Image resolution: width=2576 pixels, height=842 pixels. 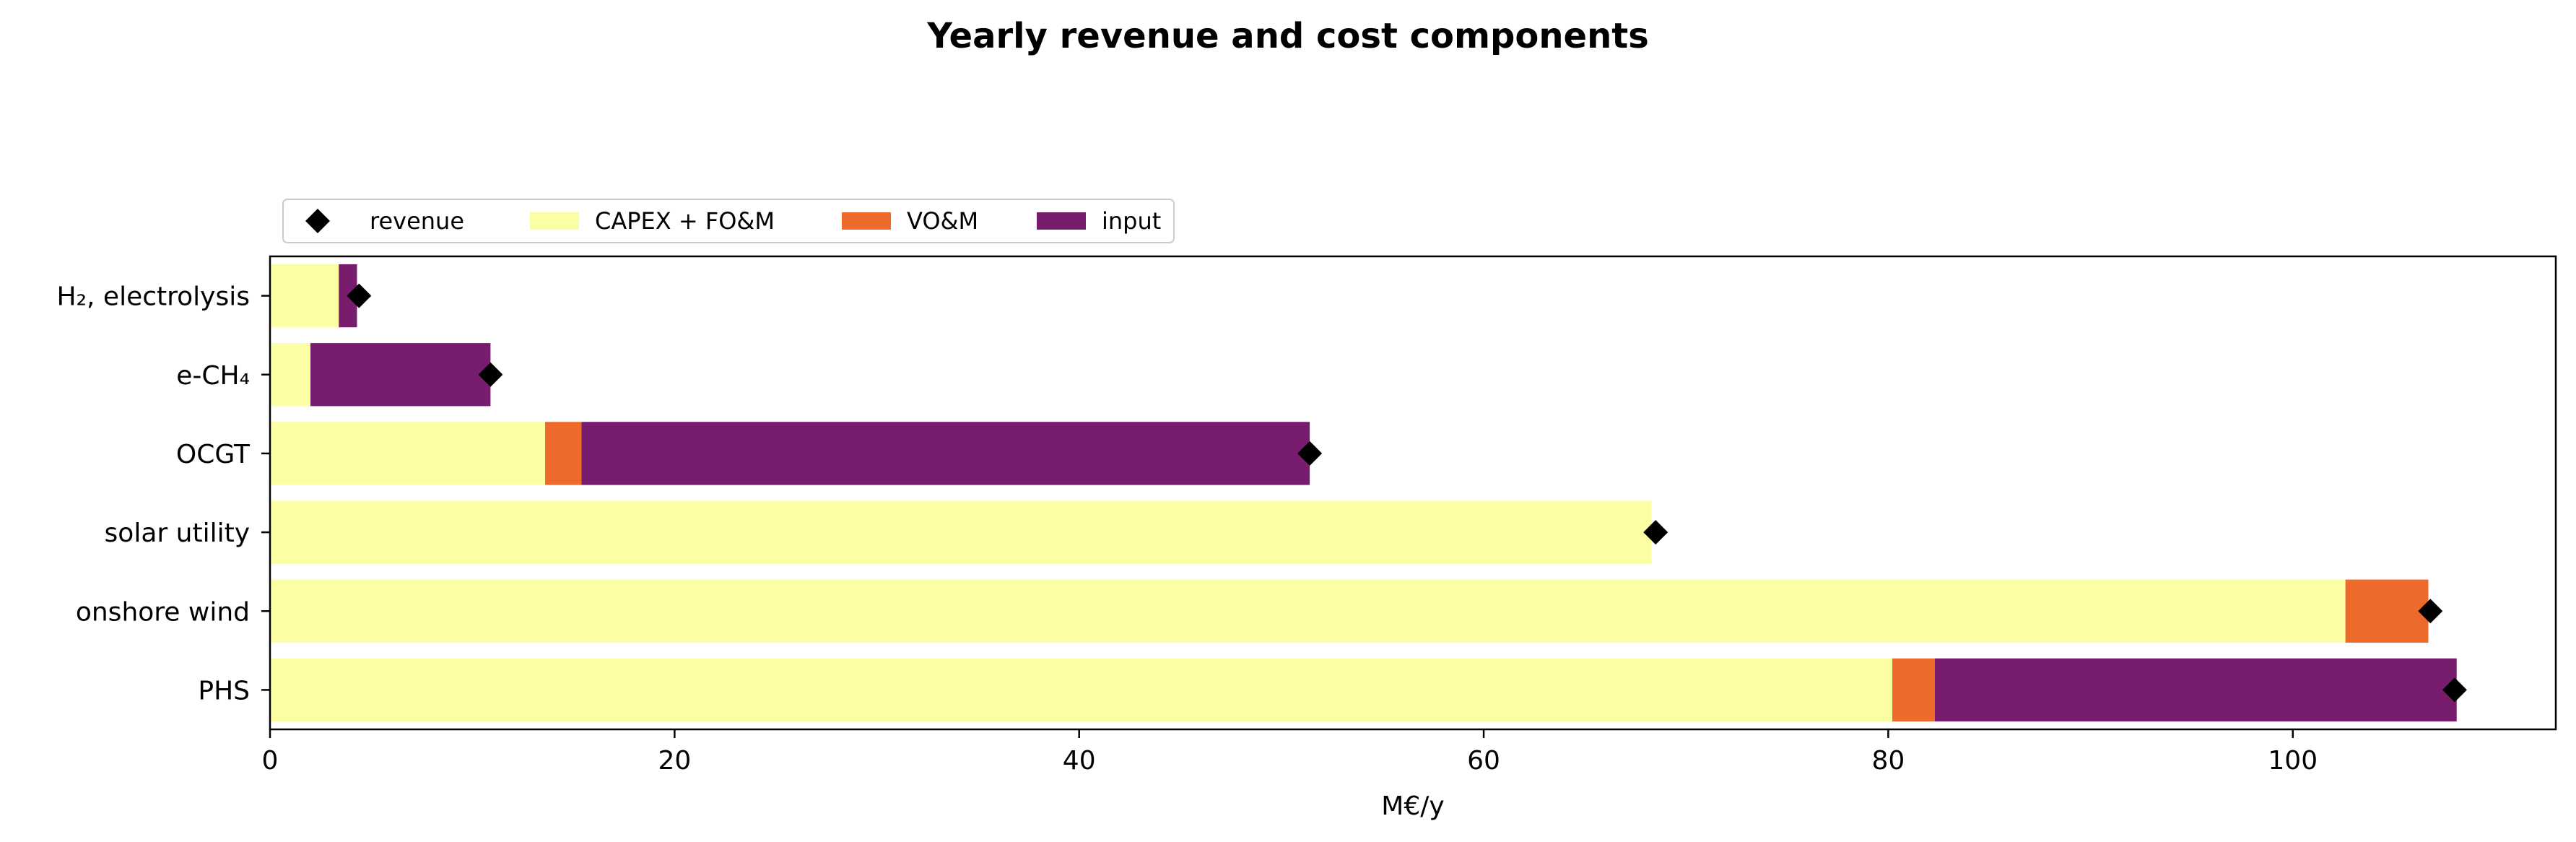 What do you see at coordinates (1131, 221) in the screenshot?
I see `legend-label: input` at bounding box center [1131, 221].